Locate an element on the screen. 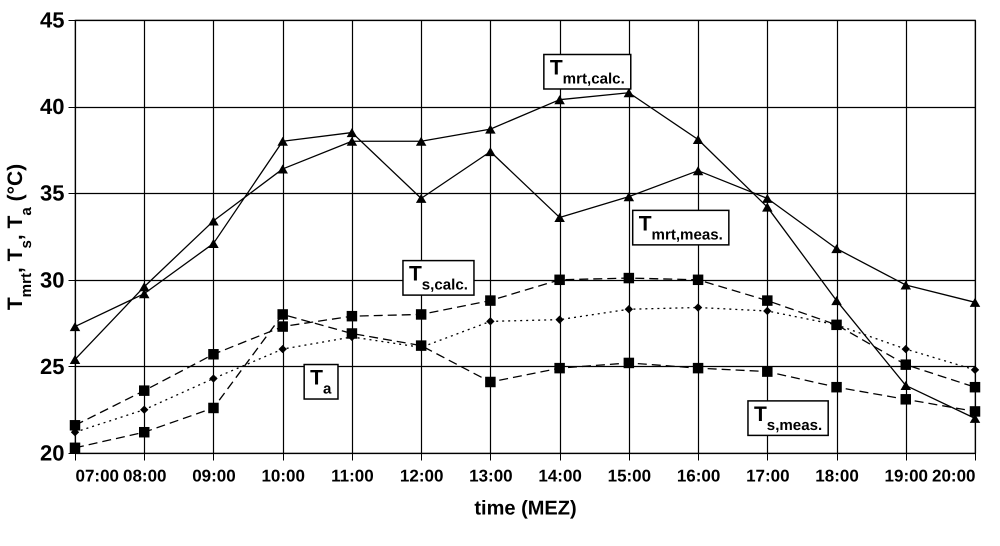 This screenshot has width=1000, height=546. y-tick-label: 40 is located at coordinates (52, 107).